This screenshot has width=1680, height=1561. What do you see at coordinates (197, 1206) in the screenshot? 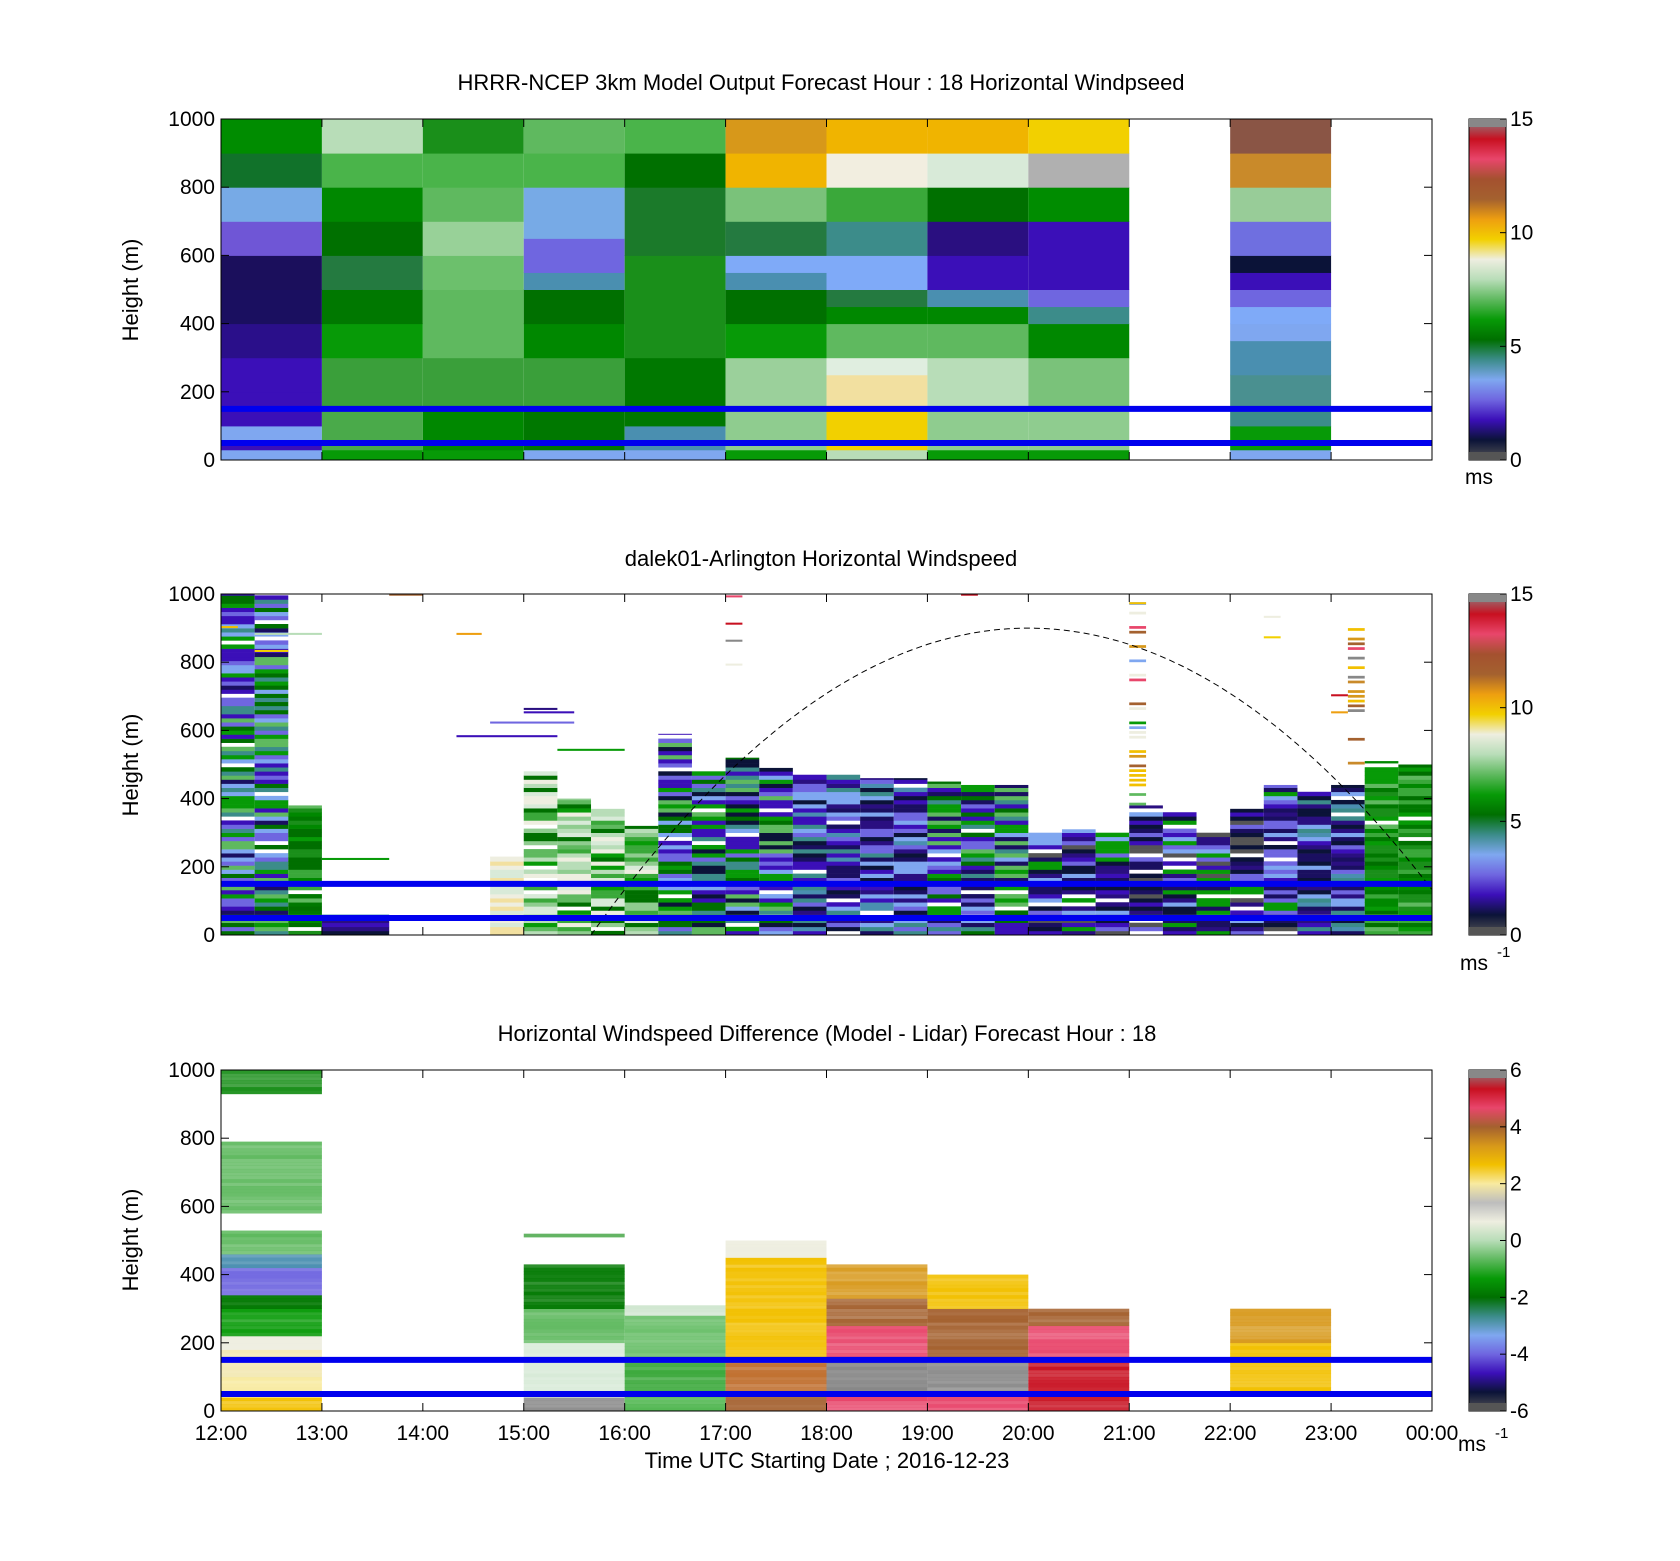
I see `y-tick-label: 600` at bounding box center [197, 1206].